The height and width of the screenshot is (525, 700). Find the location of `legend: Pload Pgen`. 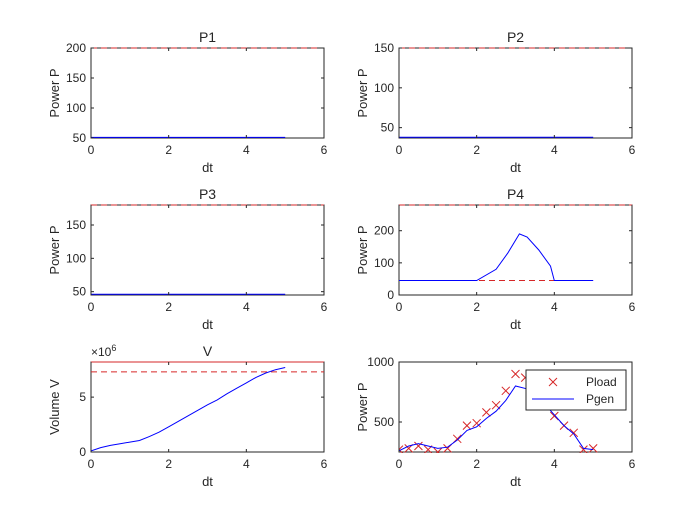

legend: Pload Pgen is located at coordinates (576, 390).